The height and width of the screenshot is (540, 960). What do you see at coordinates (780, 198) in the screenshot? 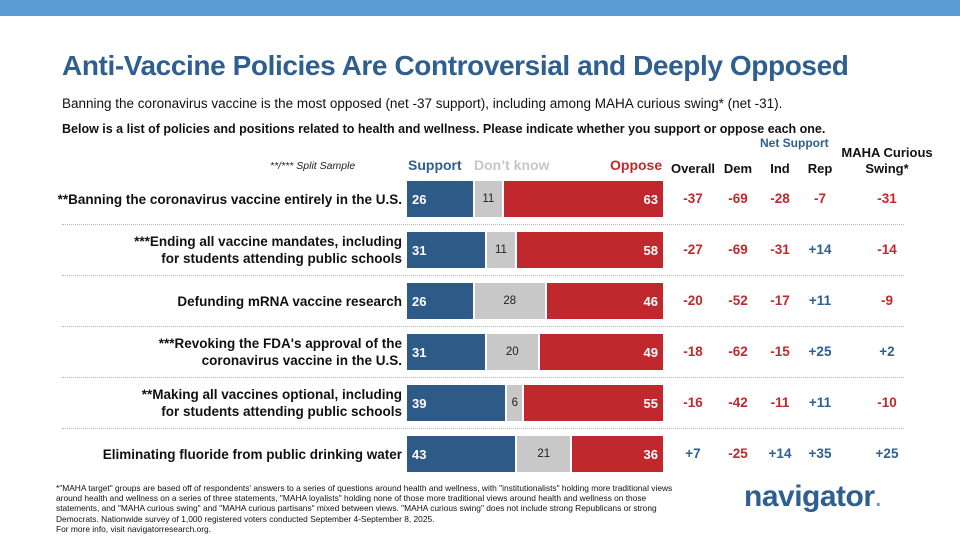
I see `net-support-value: -28` at bounding box center [780, 198].